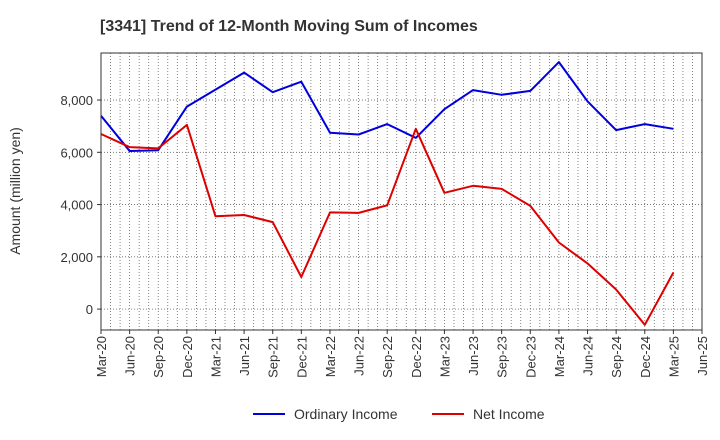  I want to click on legend-label: Net Income, so click(509, 414).